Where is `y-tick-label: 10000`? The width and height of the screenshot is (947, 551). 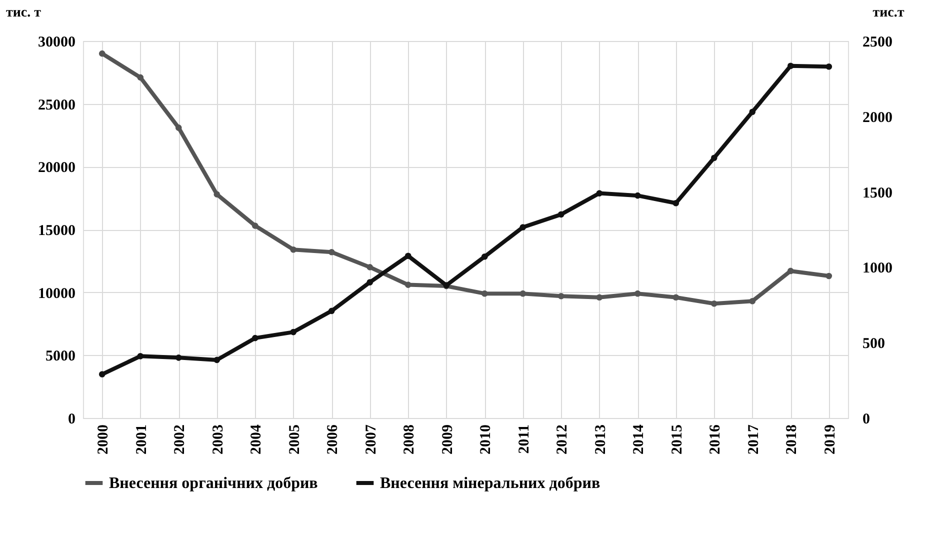 y-tick-label: 10000 is located at coordinates (57, 294).